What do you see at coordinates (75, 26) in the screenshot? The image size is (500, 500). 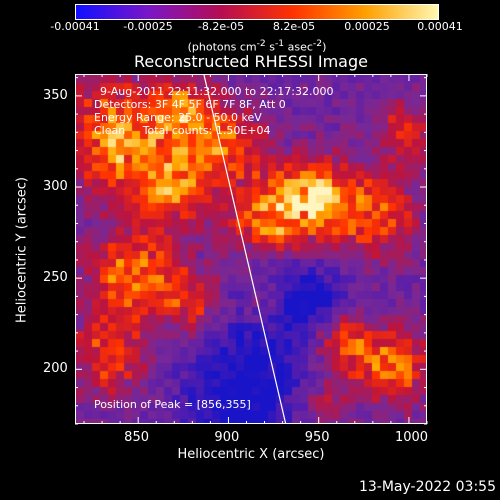 I see `colorbar-tick: -0.00041` at bounding box center [75, 26].